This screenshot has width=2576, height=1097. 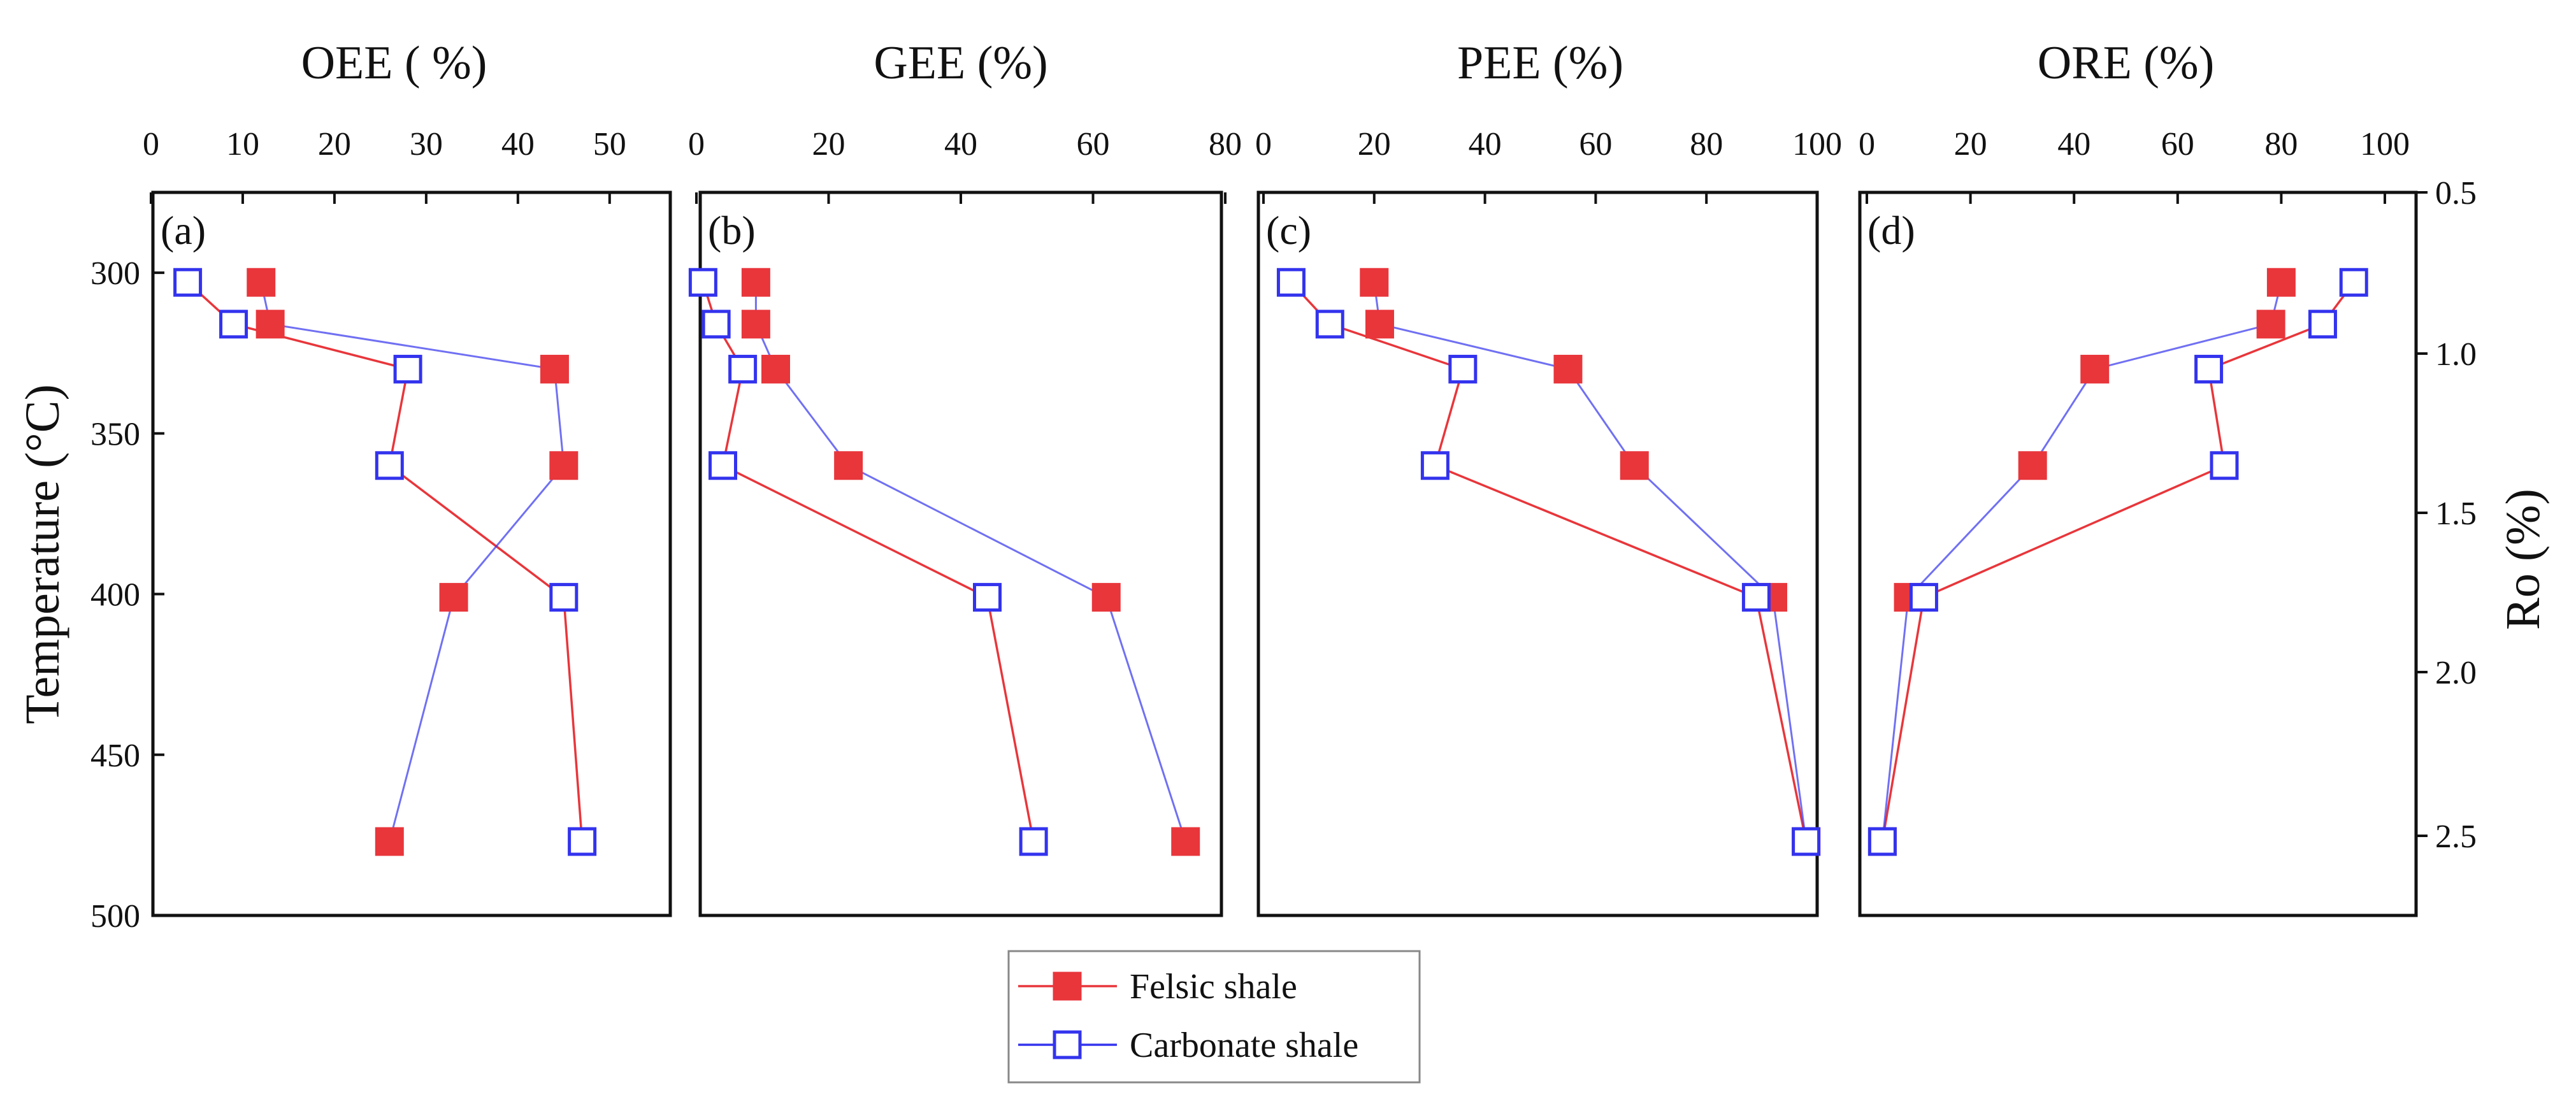 What do you see at coordinates (115, 595) in the screenshot?
I see `y-tick-label: 400` at bounding box center [115, 595].